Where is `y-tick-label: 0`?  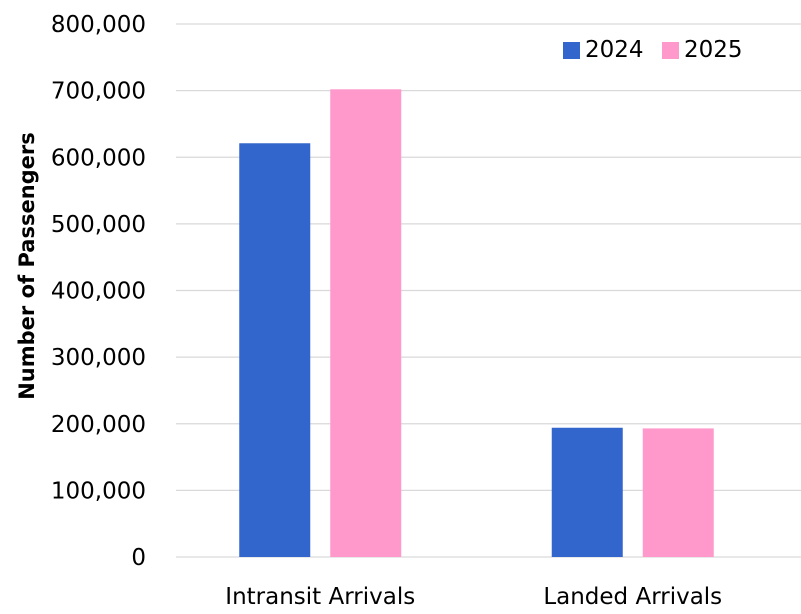 y-tick-label: 0 is located at coordinates (138, 558).